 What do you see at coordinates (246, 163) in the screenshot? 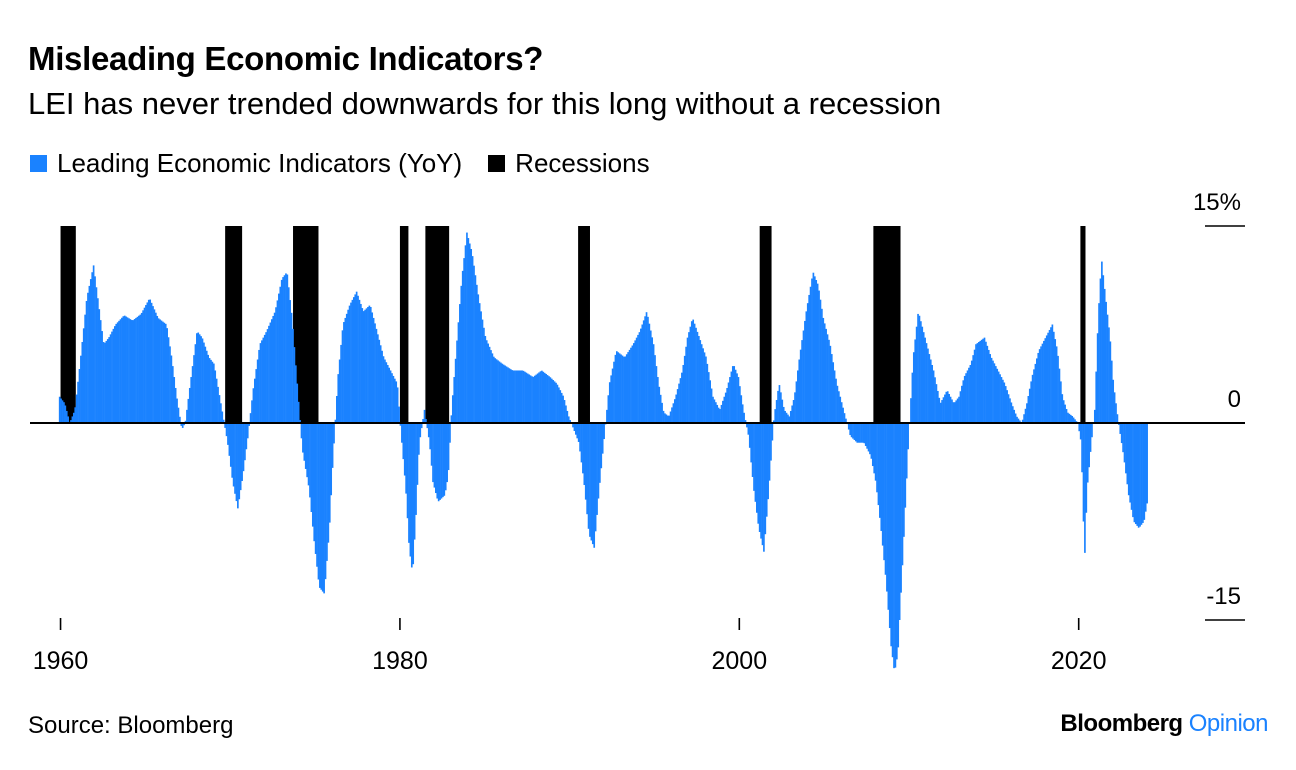
I see `legend-item-lei: Leading Economic Indicators (YoY)` at bounding box center [246, 163].